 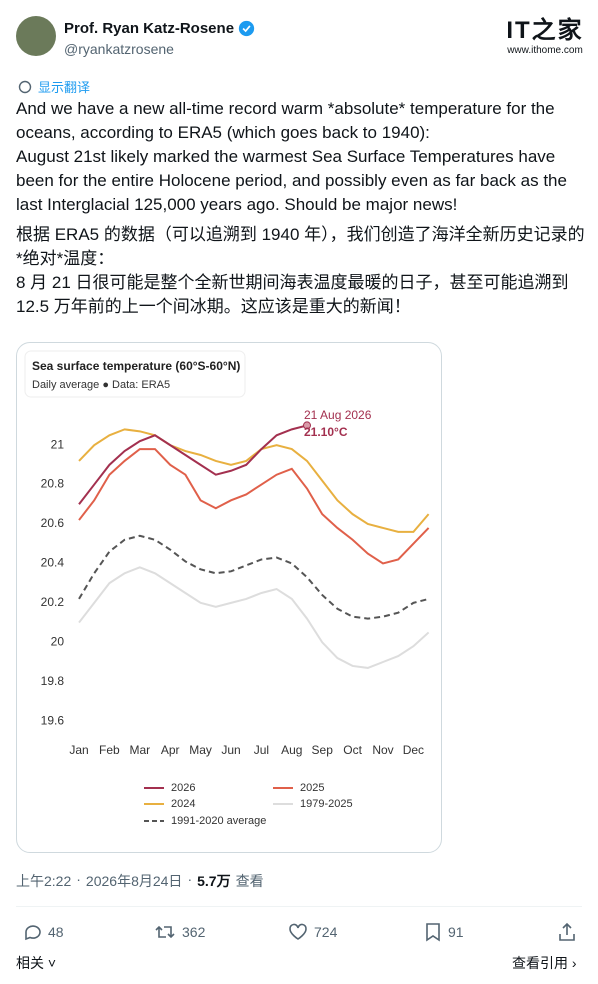 What do you see at coordinates (53, 681) in the screenshot?
I see `y-tick-label: 19.8` at bounding box center [53, 681].